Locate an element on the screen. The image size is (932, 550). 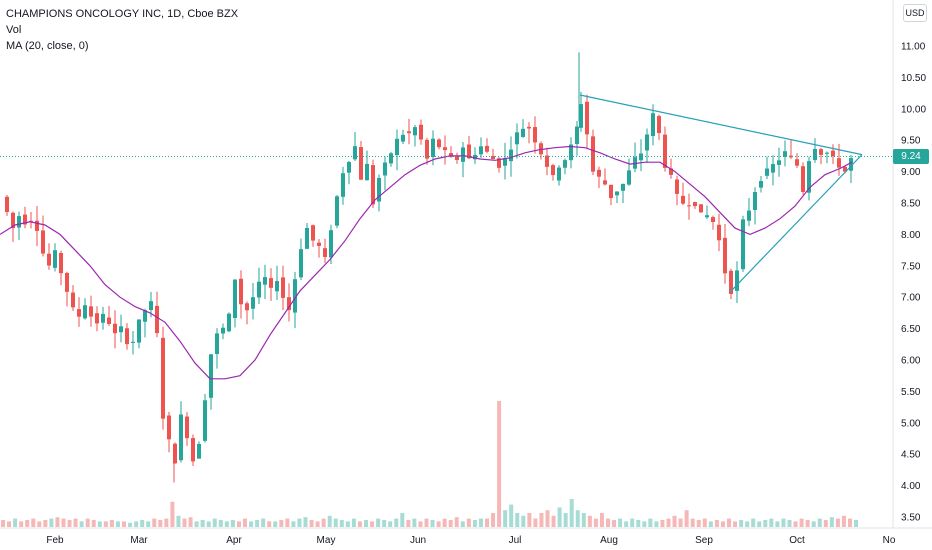
trendlines is located at coordinates (721, 193).